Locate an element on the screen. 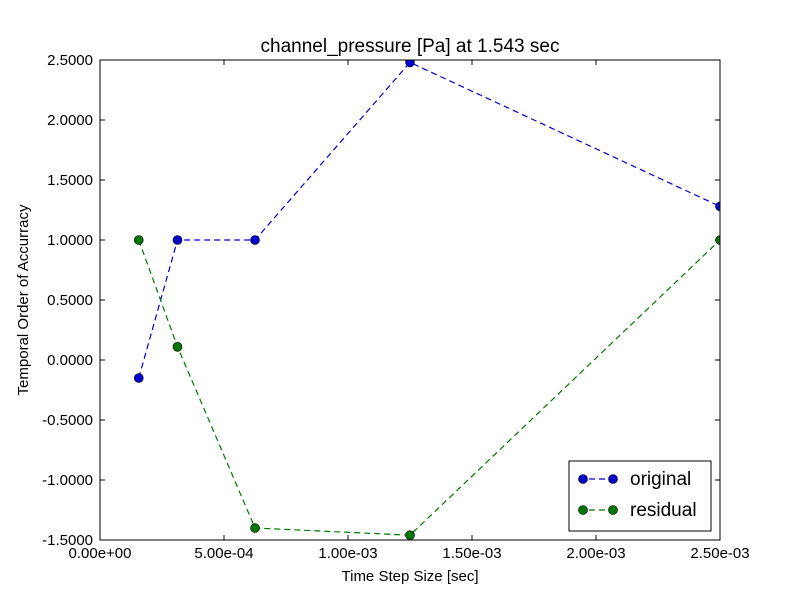  chart-title: channel_pressure [Pa] at 1.543 sec is located at coordinates (410, 46).